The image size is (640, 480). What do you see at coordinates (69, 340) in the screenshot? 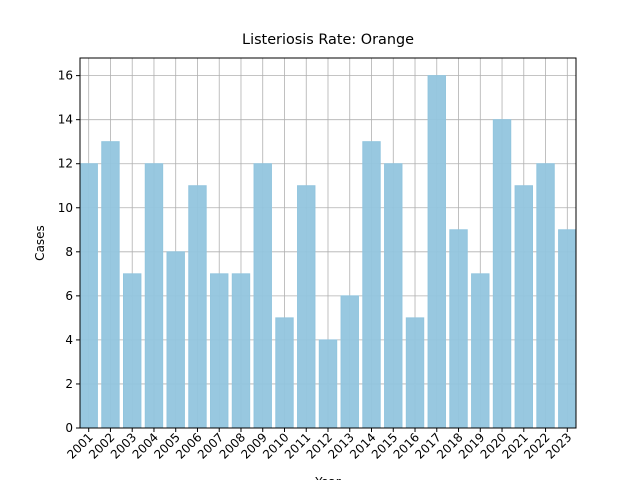
I see `y-tick-label: 4` at bounding box center [69, 340].